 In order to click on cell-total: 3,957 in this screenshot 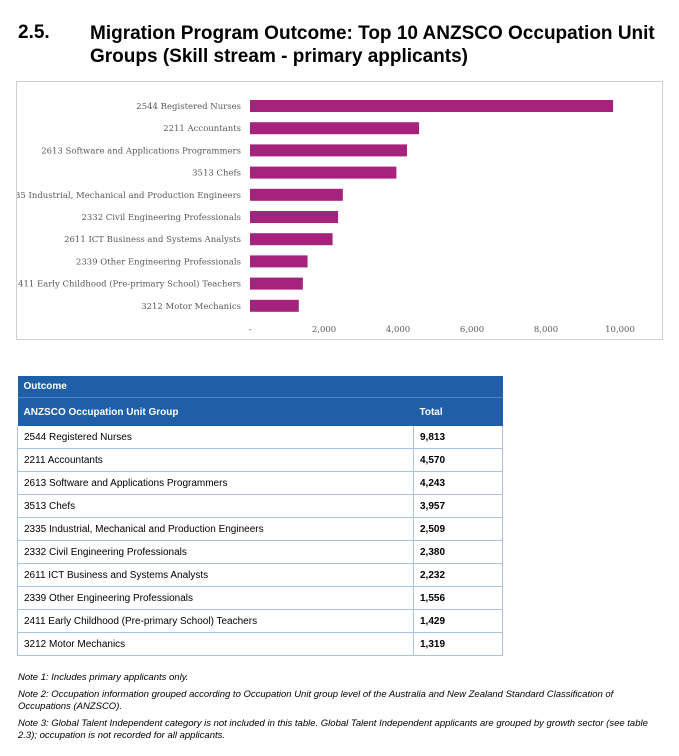, I will do `click(458, 506)`.